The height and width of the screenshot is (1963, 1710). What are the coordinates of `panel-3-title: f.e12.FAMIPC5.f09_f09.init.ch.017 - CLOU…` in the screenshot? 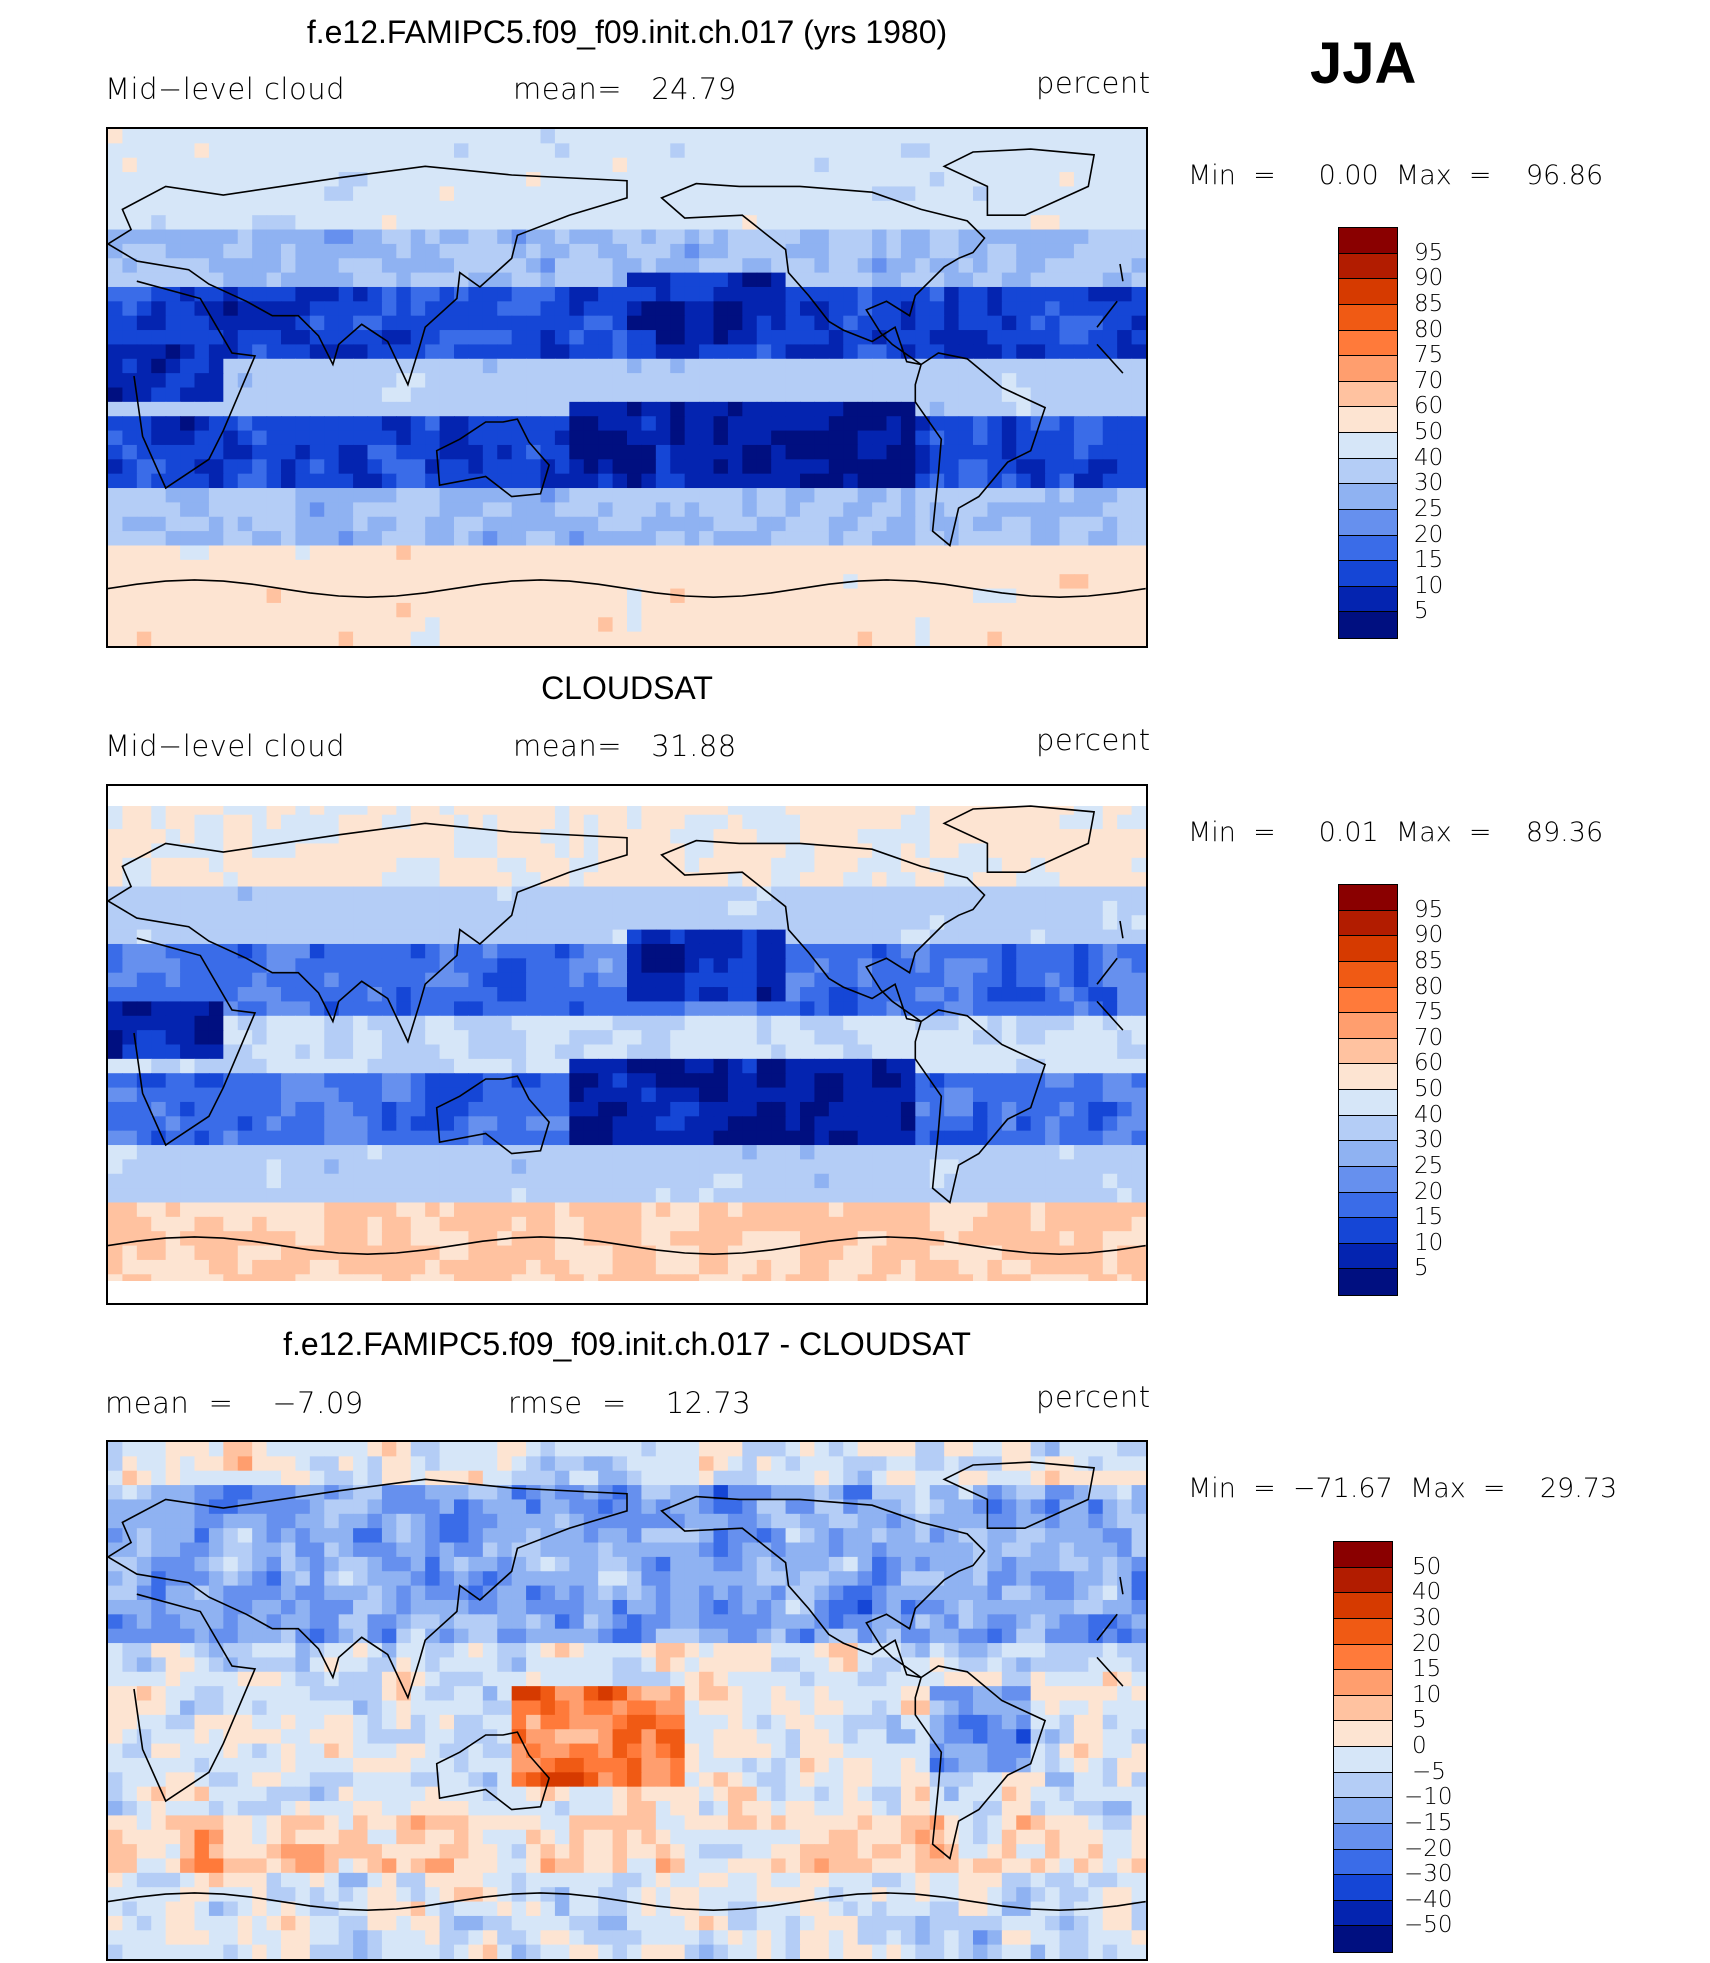 It's located at (627, 1344).